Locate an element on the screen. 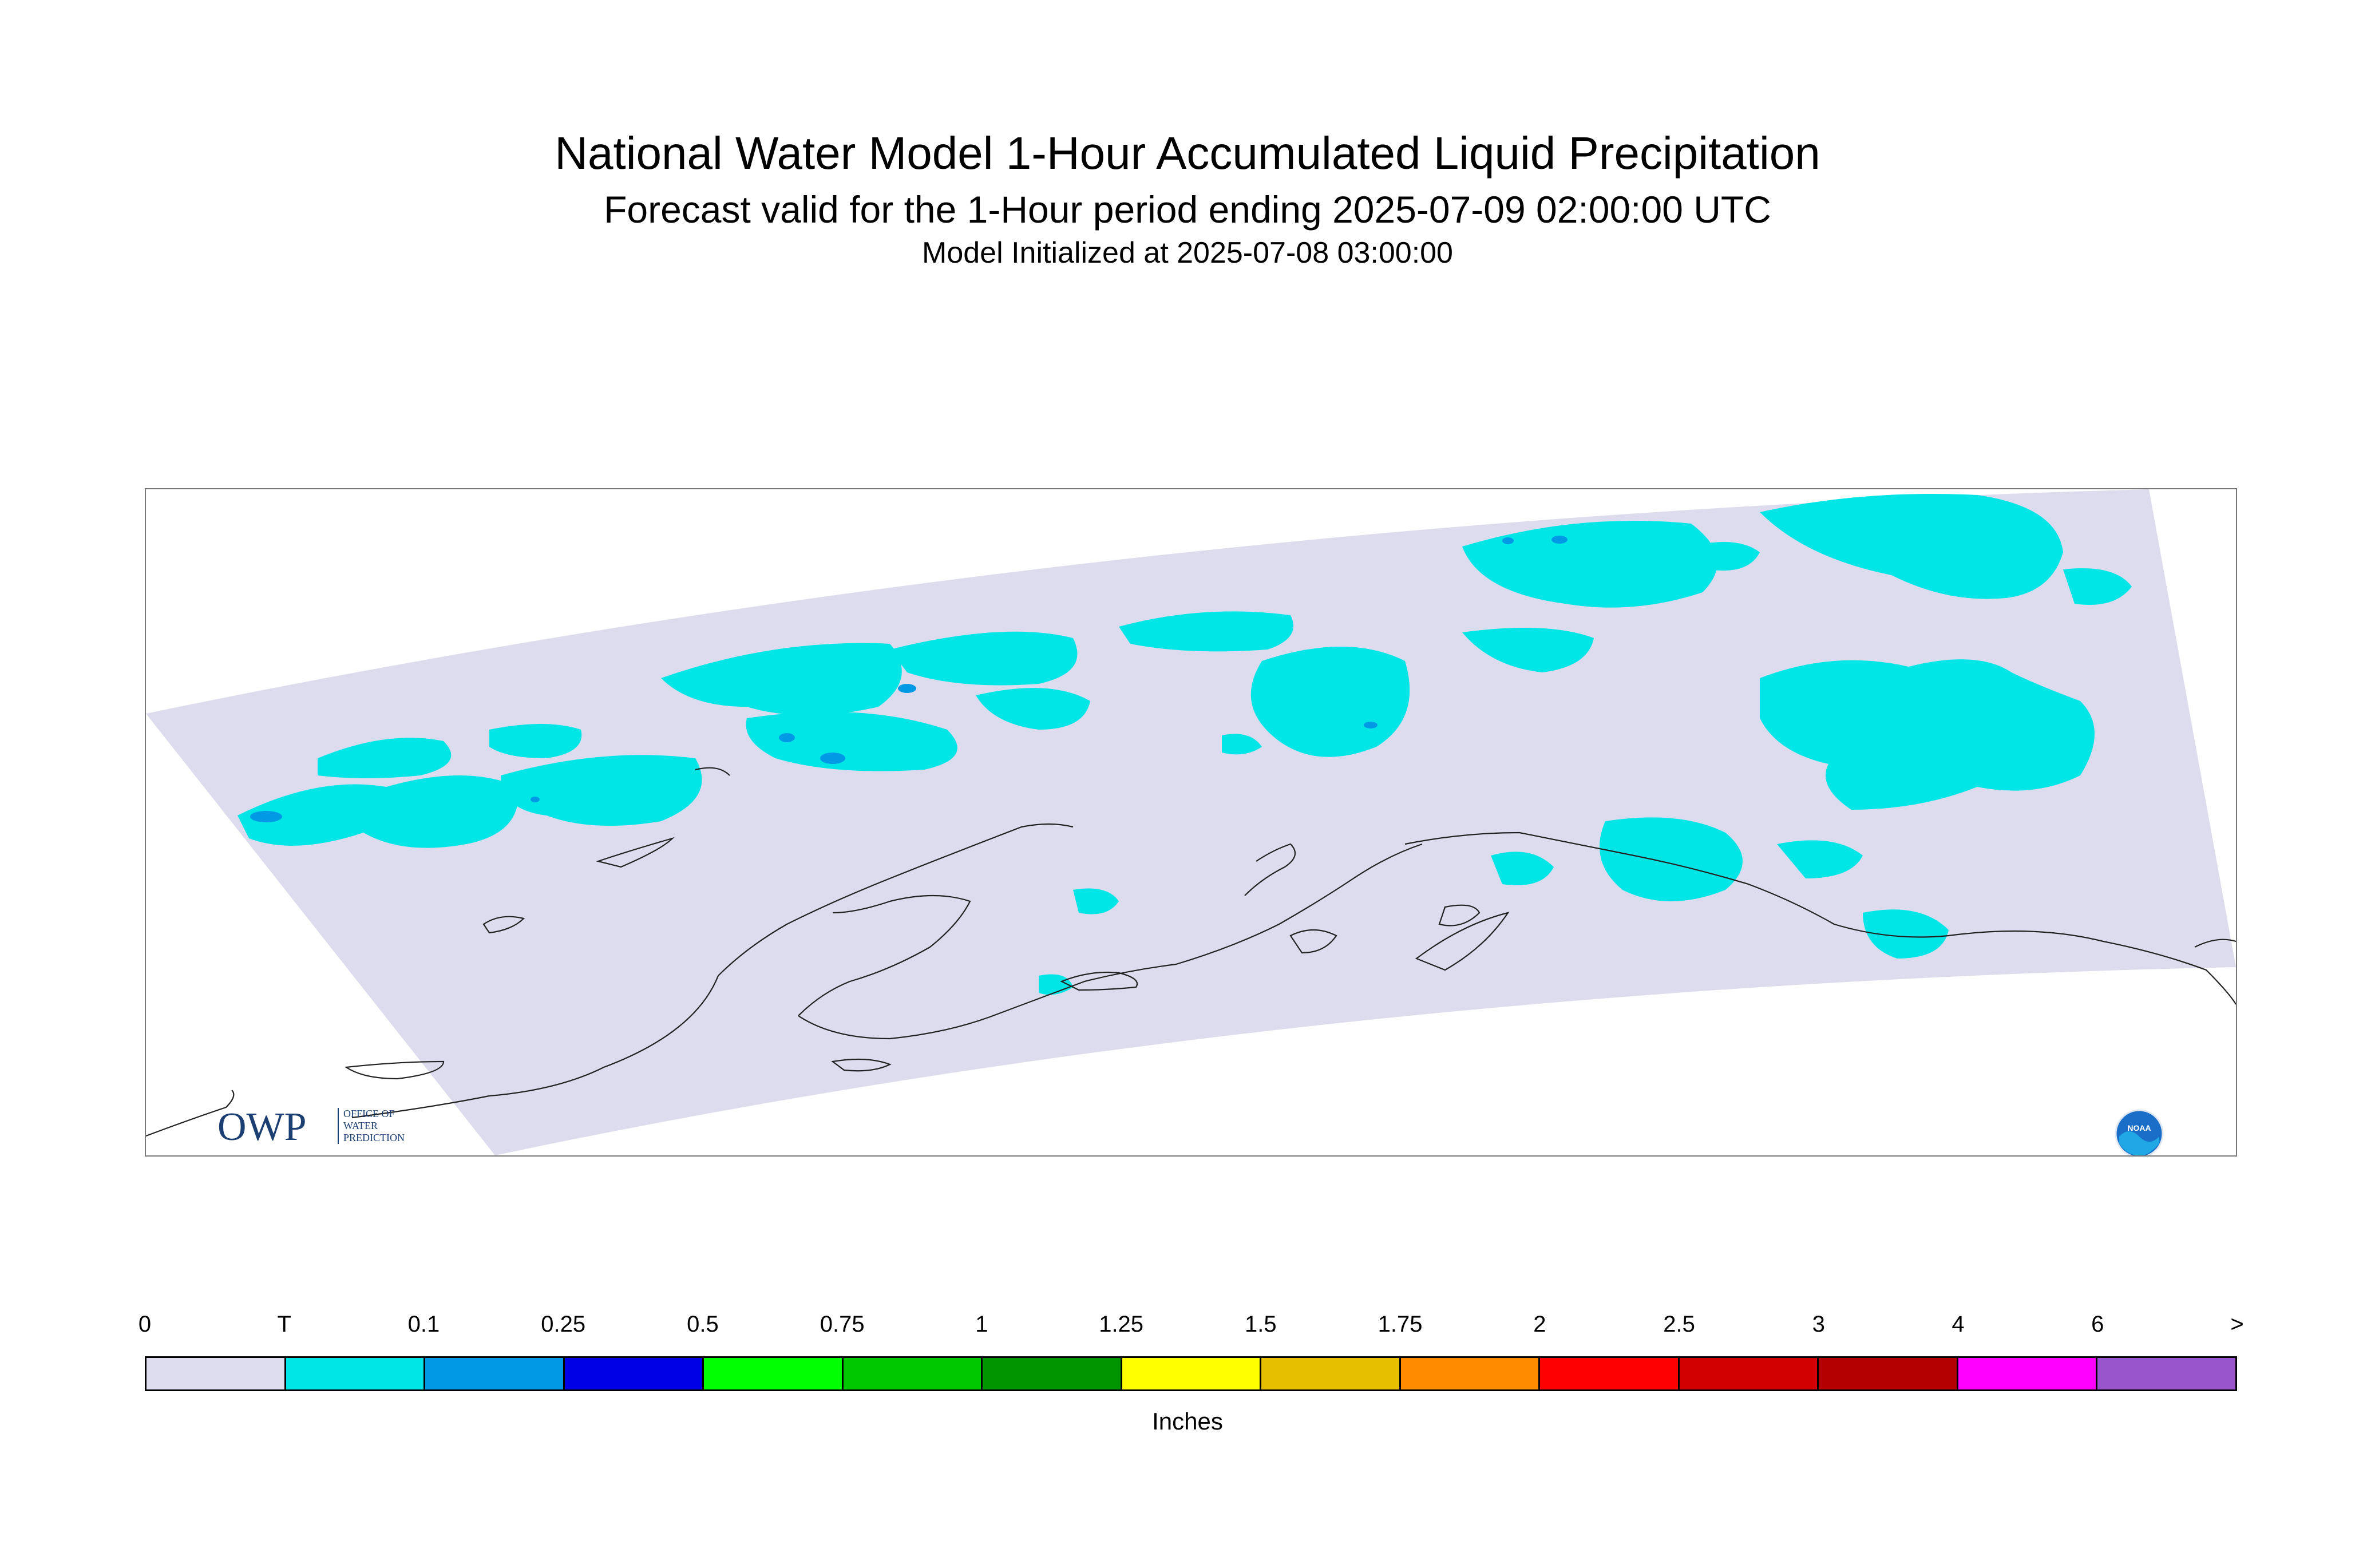 This screenshot has width=2375, height=1568. colorbar-tick-label: 0 is located at coordinates (145, 1324).